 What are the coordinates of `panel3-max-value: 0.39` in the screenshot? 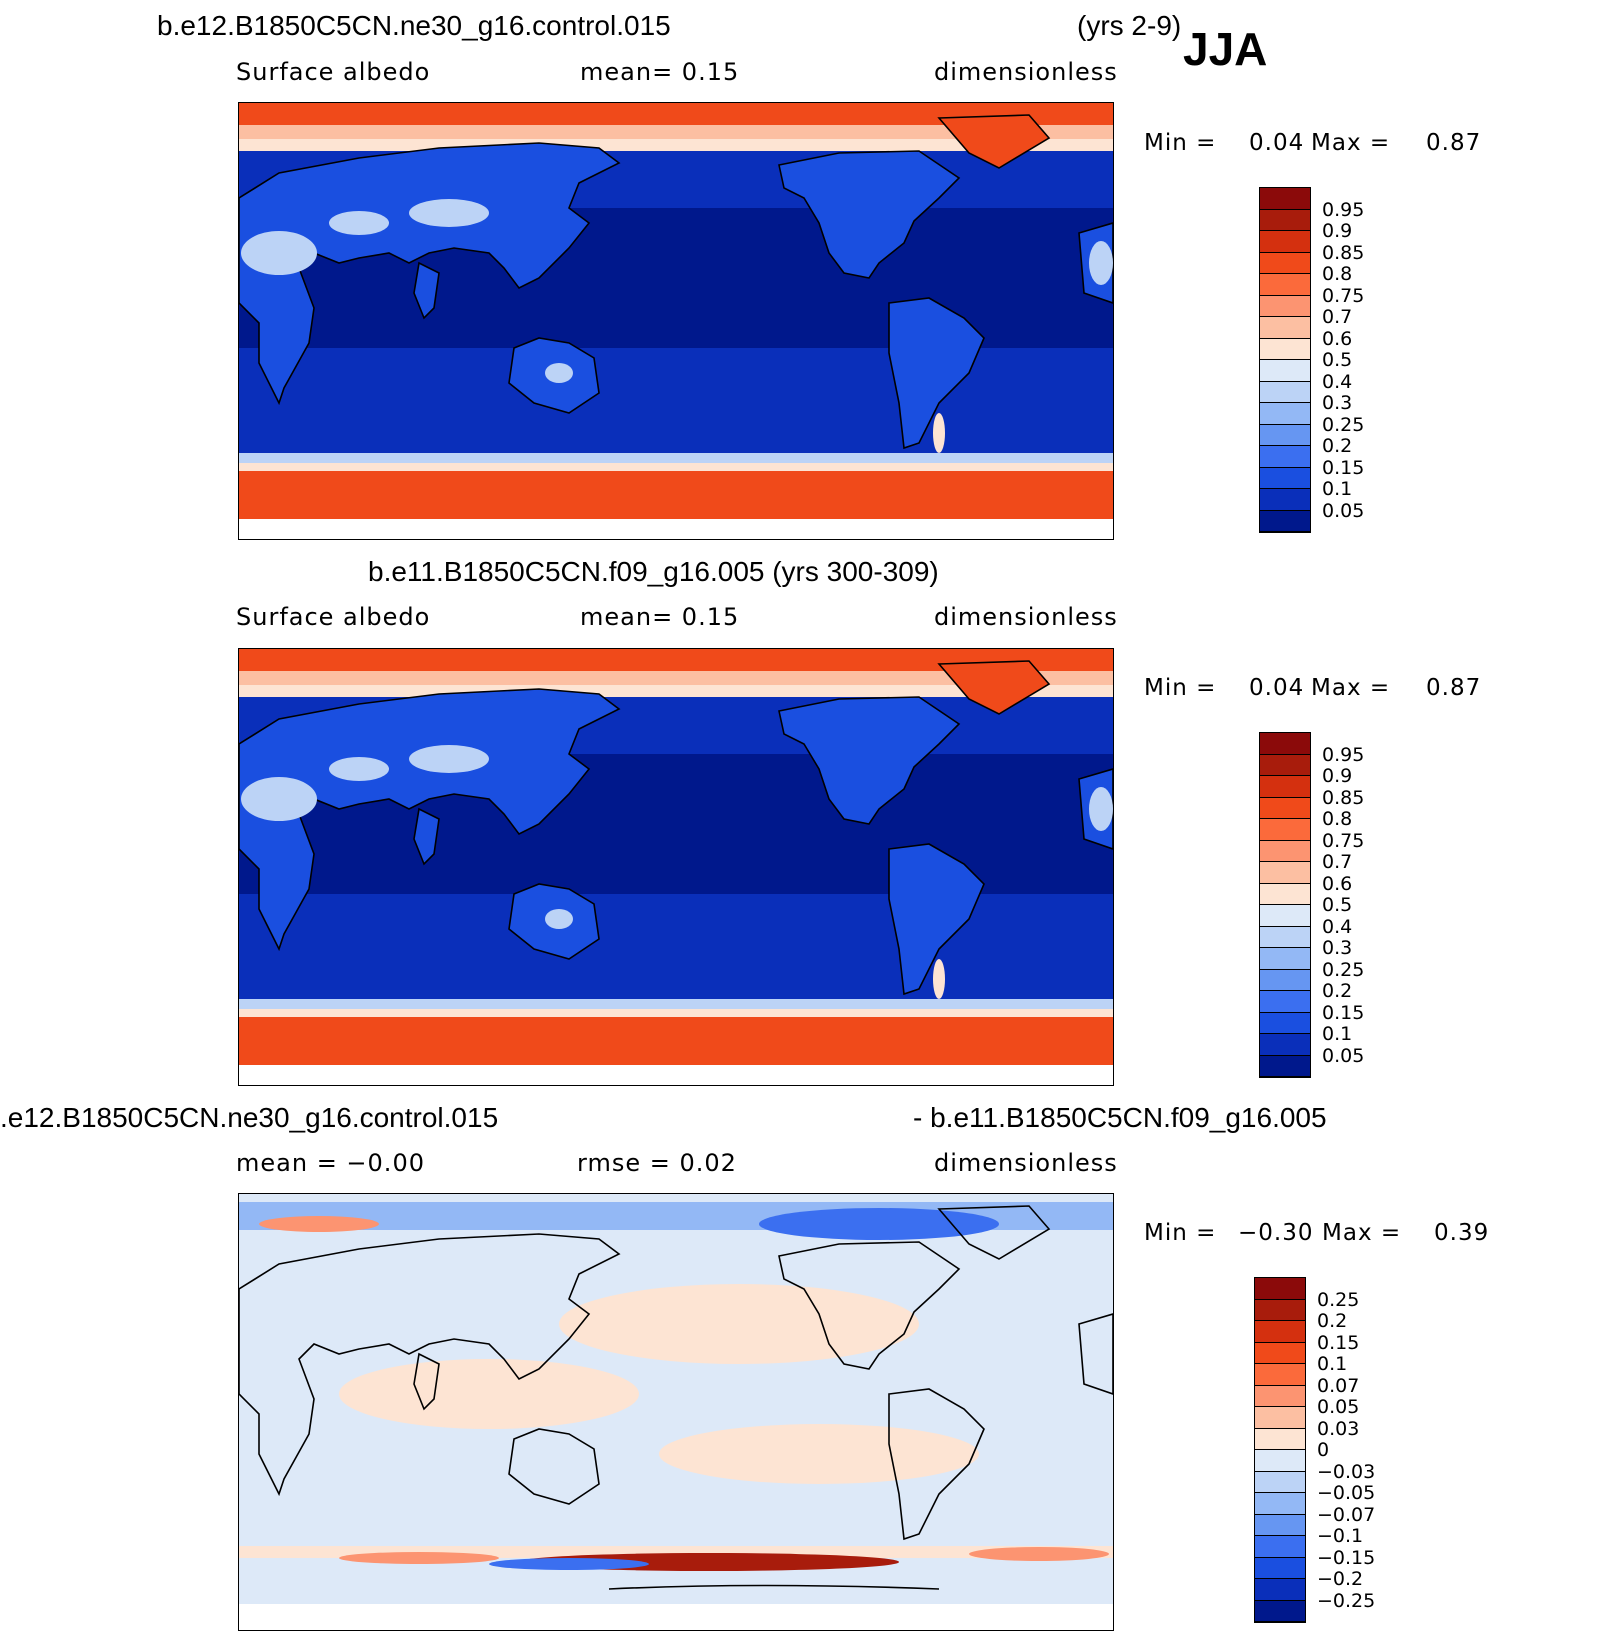 It's located at (1462, 1233).